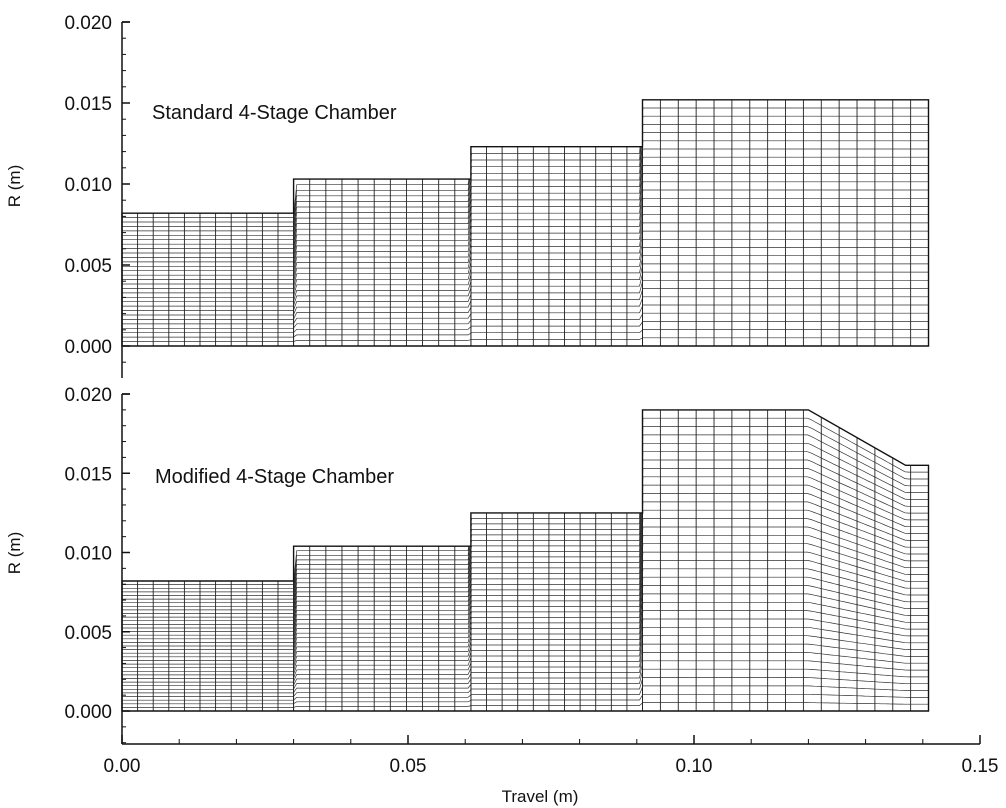 The width and height of the screenshot is (1006, 808). What do you see at coordinates (274, 477) in the screenshot?
I see `panel-title: Modified 4-Stage Chamber` at bounding box center [274, 477].